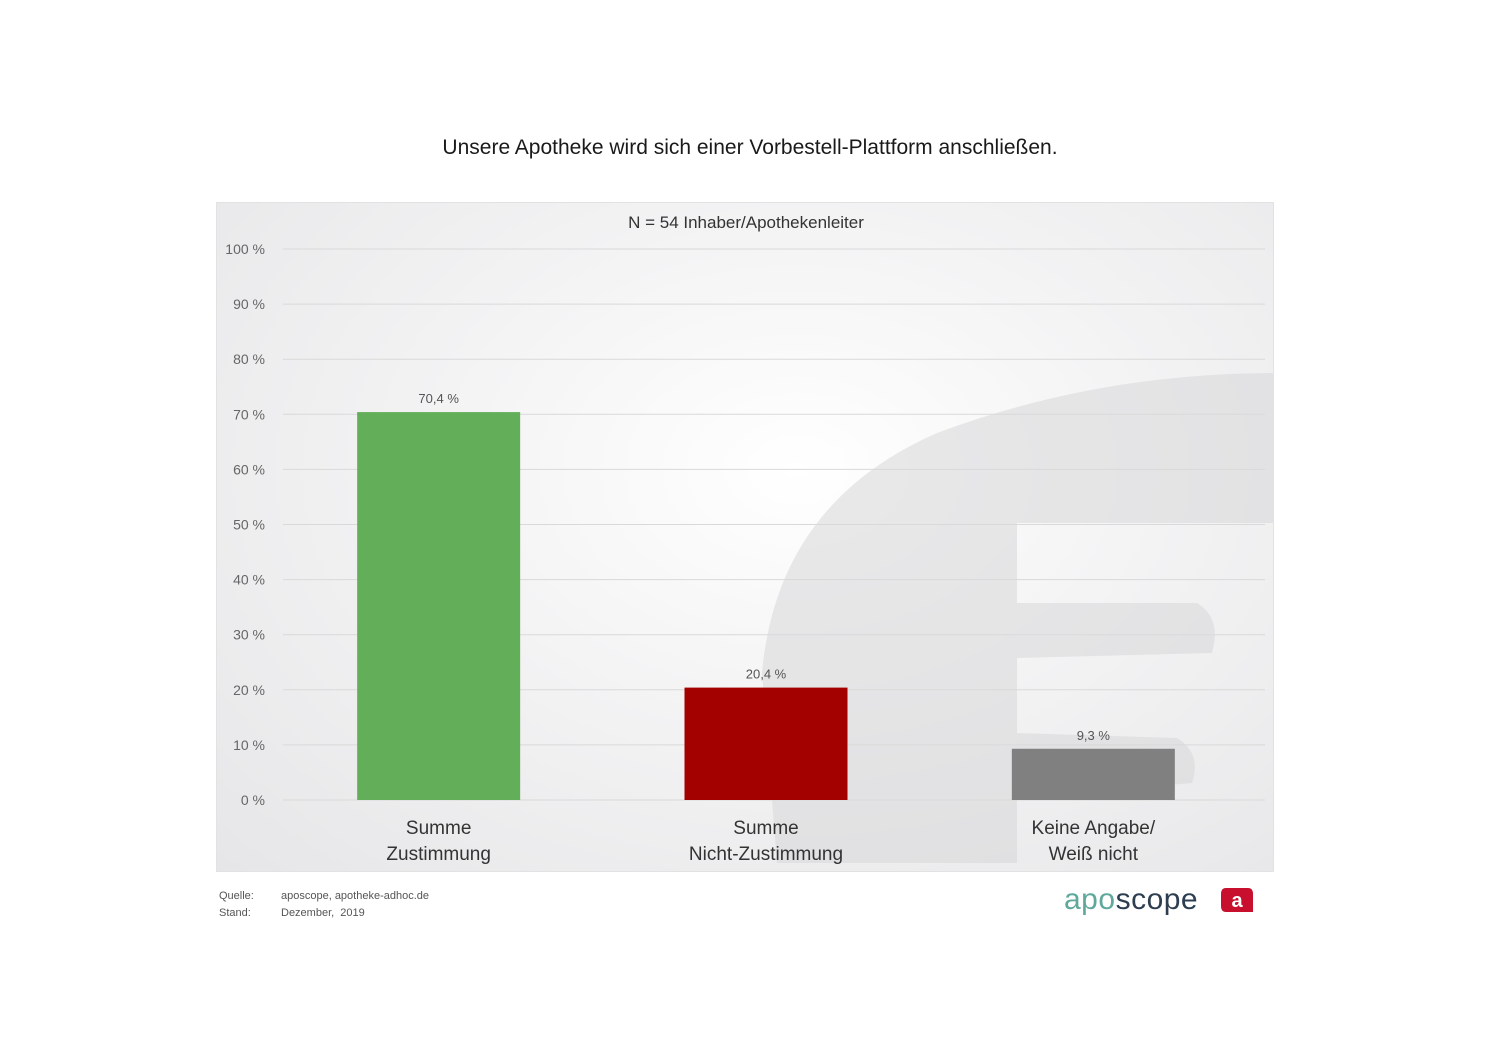 This screenshot has width=1500, height=1060. Describe the element at coordinates (236, 896) in the screenshot. I see `source-label: Quelle:` at that location.